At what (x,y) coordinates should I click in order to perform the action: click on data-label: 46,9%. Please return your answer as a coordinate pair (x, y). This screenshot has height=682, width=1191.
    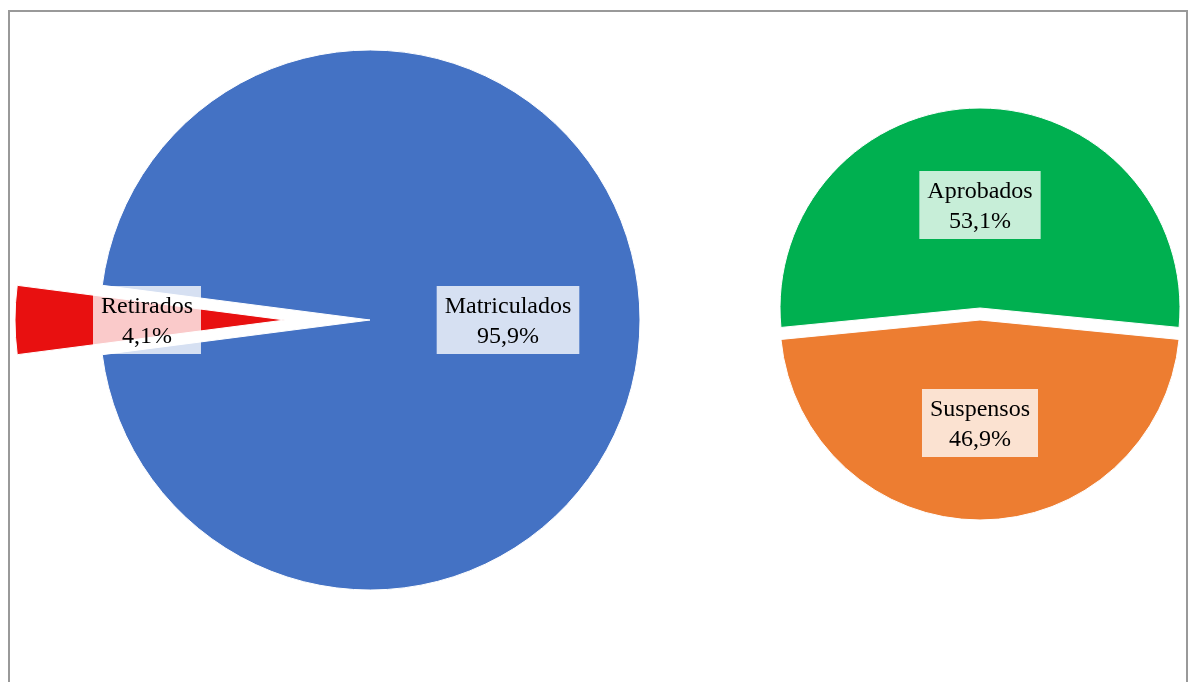
    Looking at the image, I should click on (980, 438).